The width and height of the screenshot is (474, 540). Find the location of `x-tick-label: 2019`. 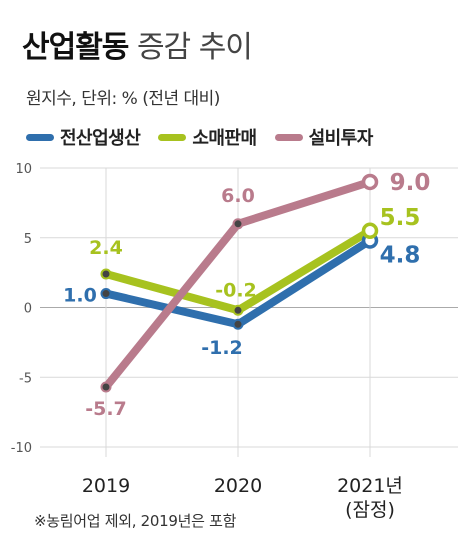

x-tick-label: 2019 is located at coordinates (106, 486).